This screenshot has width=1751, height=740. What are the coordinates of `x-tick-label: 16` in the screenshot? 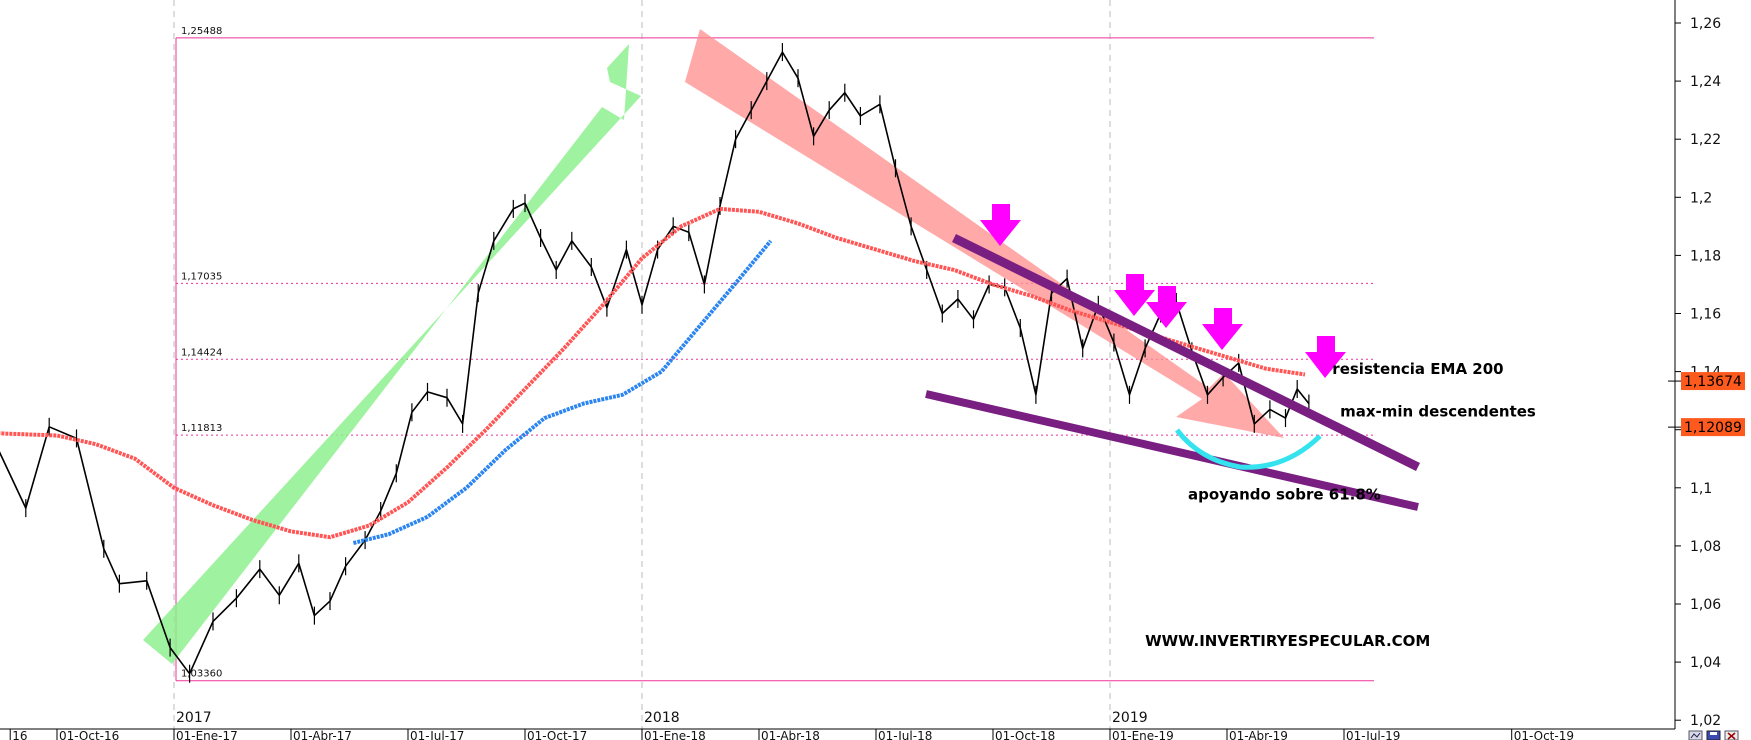 It's located at (19, 734).